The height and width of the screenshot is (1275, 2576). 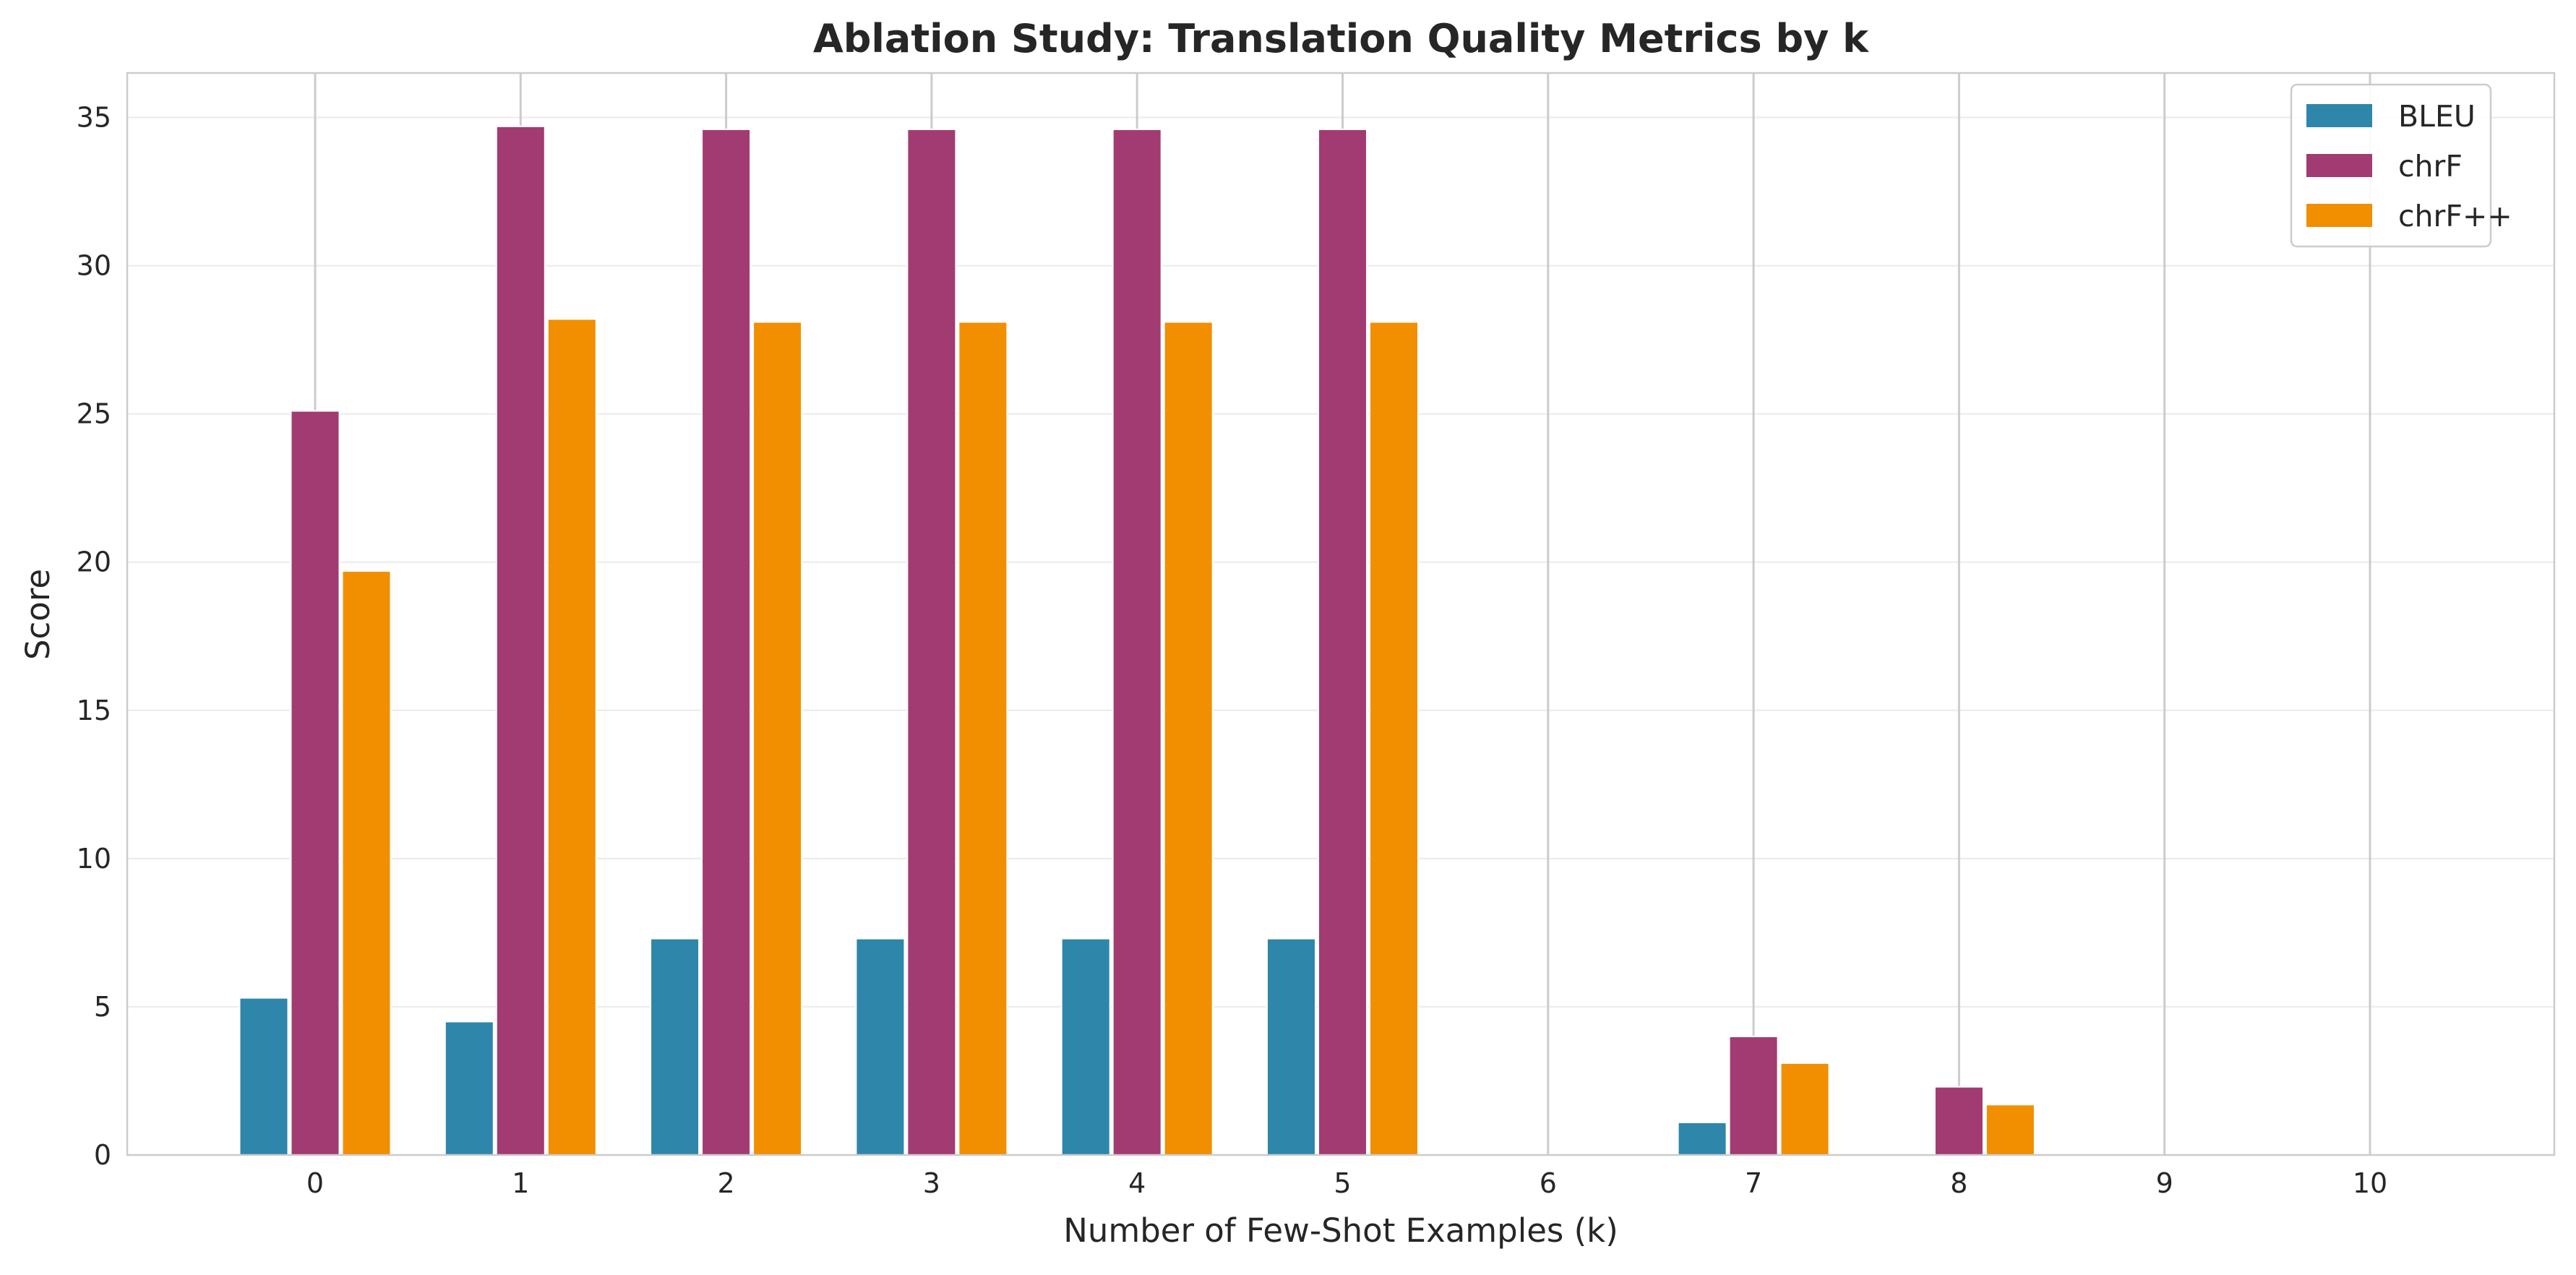 I want to click on bar-chrf-k8, so click(x=1959, y=1121).